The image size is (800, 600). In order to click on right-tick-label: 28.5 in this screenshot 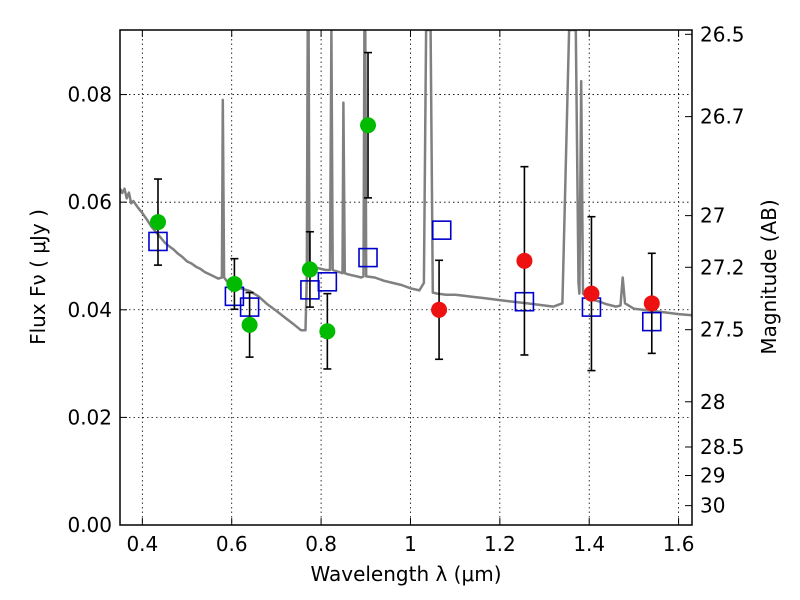, I will do `click(722, 447)`.